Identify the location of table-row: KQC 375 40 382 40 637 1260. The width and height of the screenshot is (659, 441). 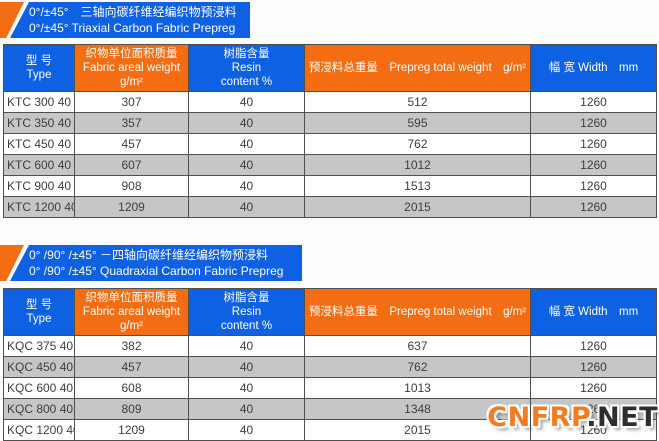
(330, 346).